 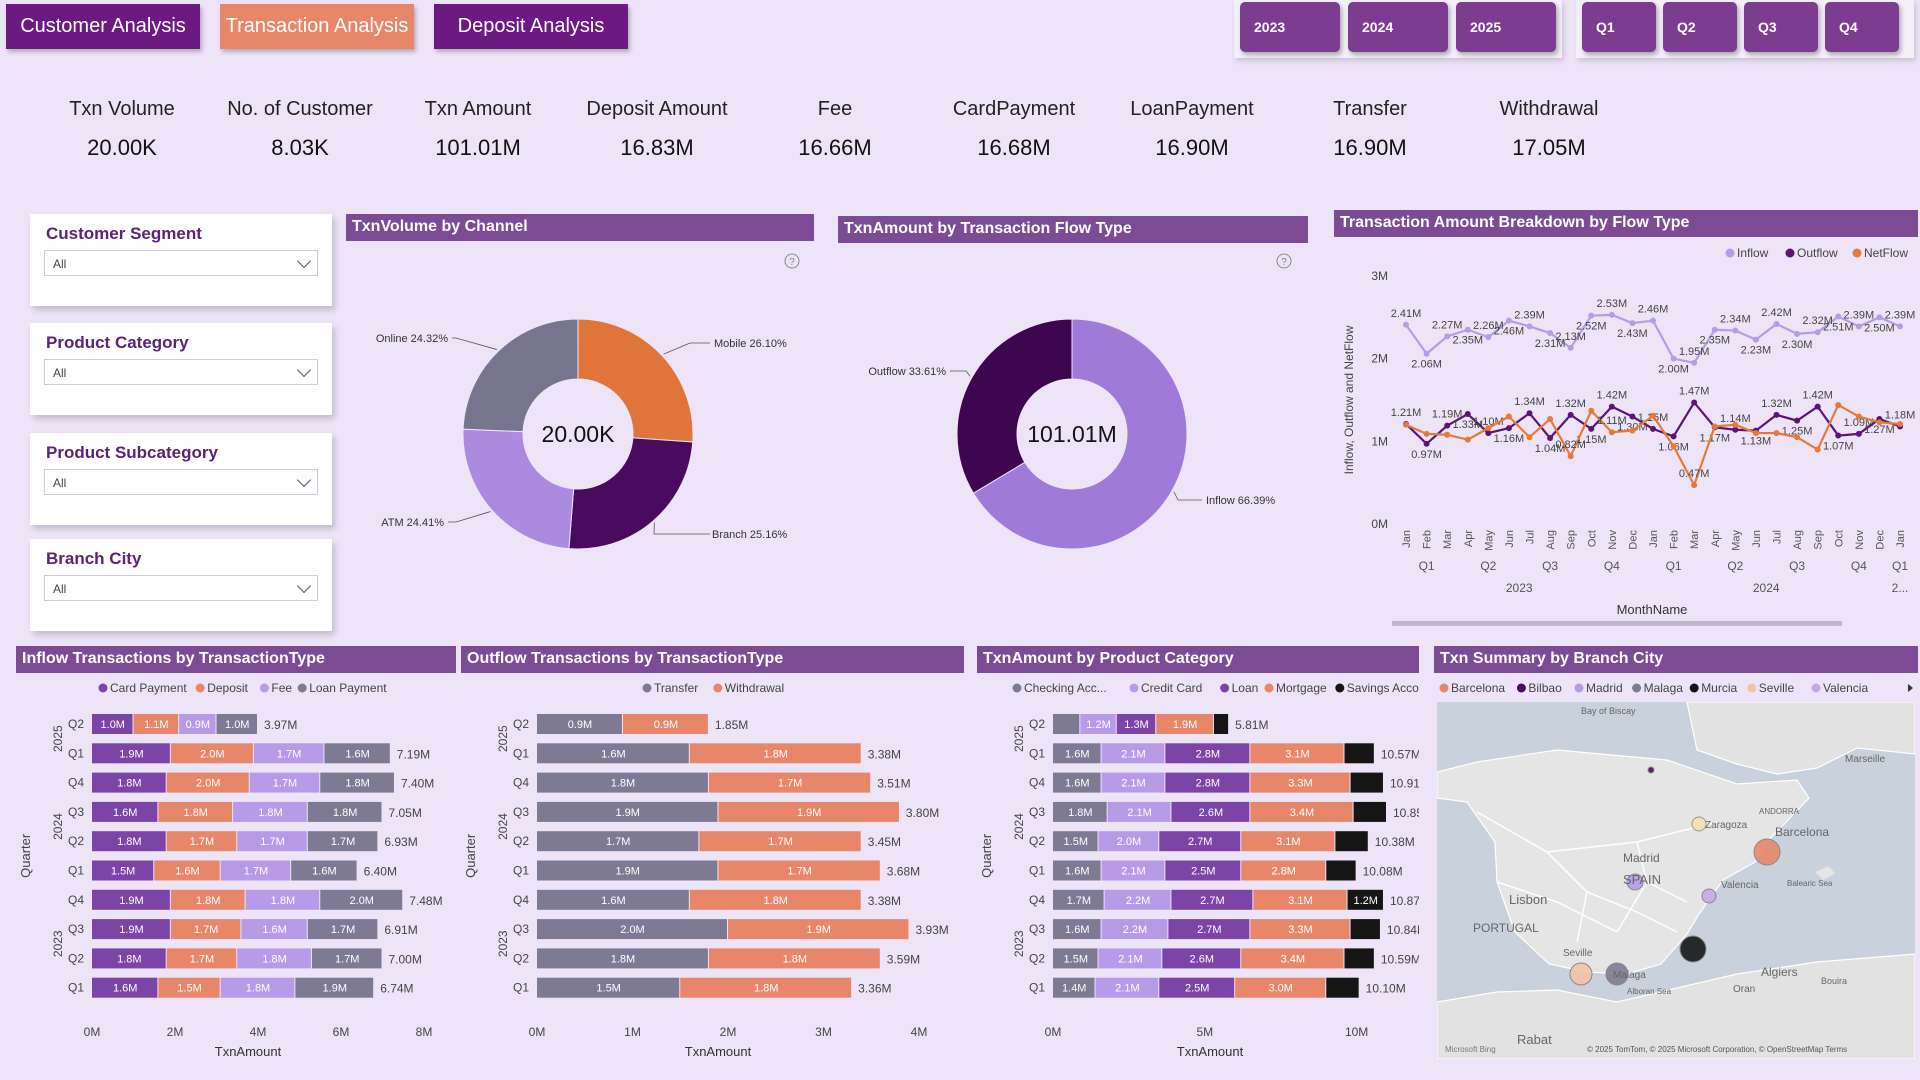 What do you see at coordinates (792, 261) in the screenshot?
I see `question-circle-icon` at bounding box center [792, 261].